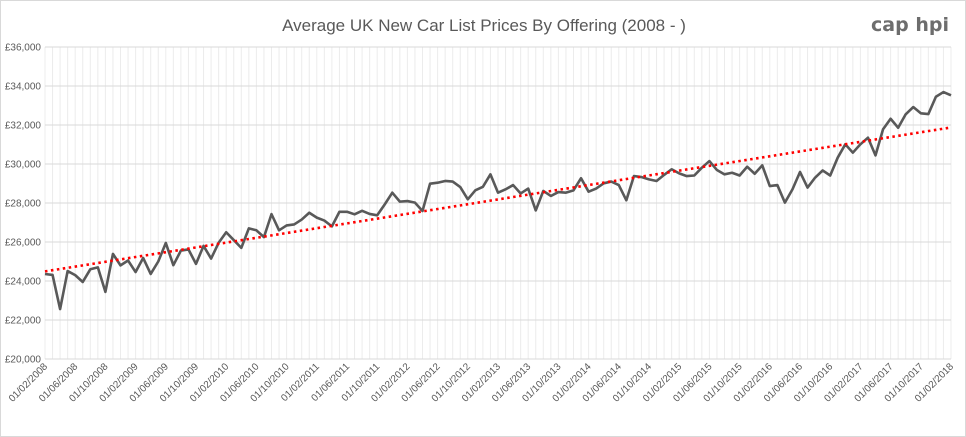  Describe the element at coordinates (910, 25) in the screenshot. I see `cap-hpi-logo: cap hpi` at that location.